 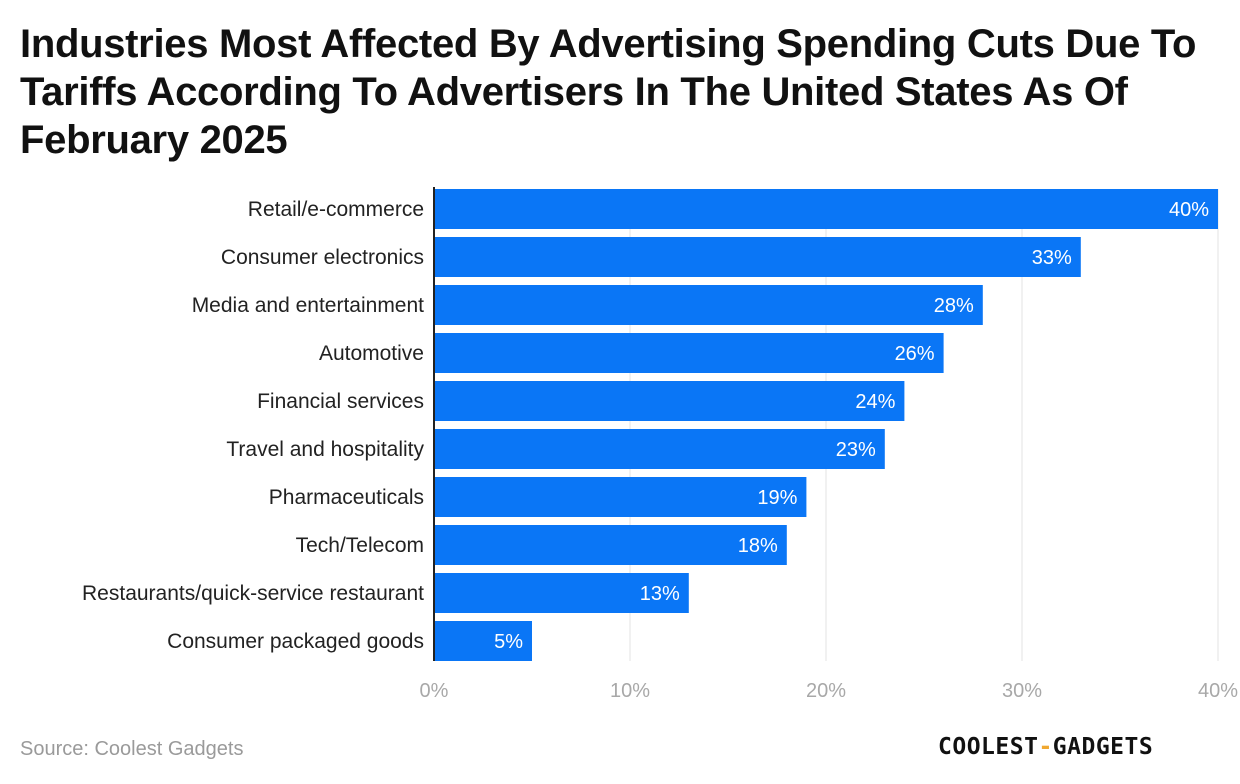 I want to click on category-label: Automotive, so click(x=371, y=353).